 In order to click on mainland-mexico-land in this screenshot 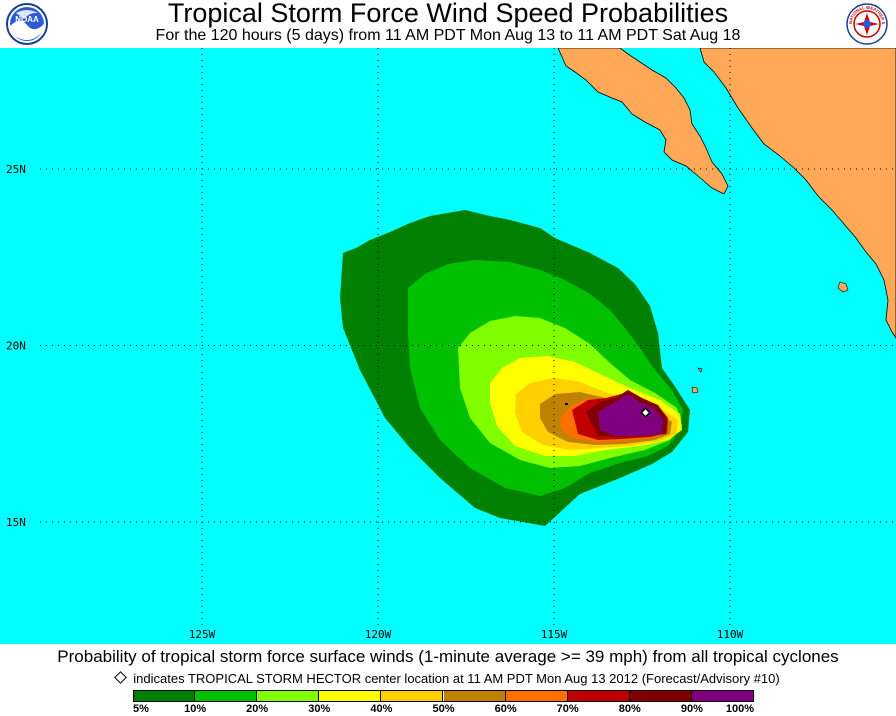, I will do `click(797, 193)`.